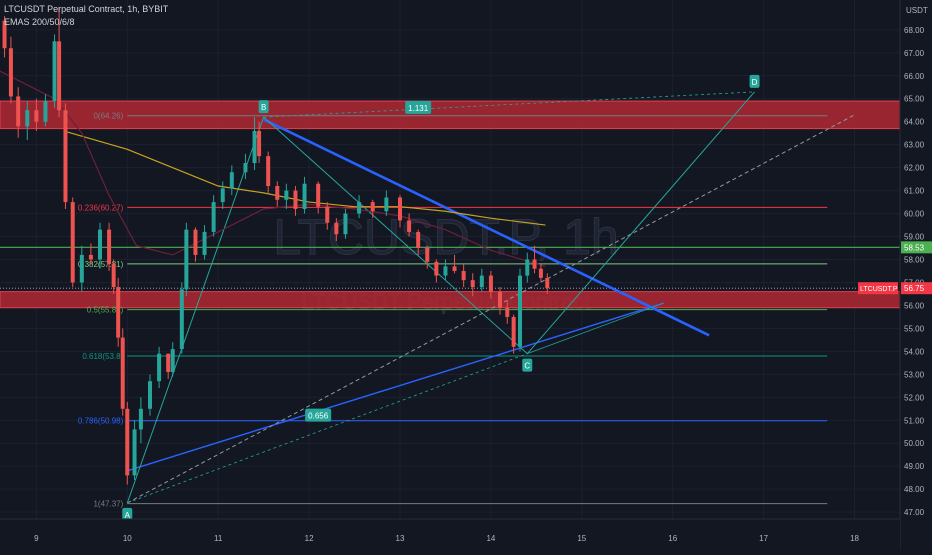  What do you see at coordinates (672, 538) in the screenshot?
I see `date-tick-label: 16` at bounding box center [672, 538].